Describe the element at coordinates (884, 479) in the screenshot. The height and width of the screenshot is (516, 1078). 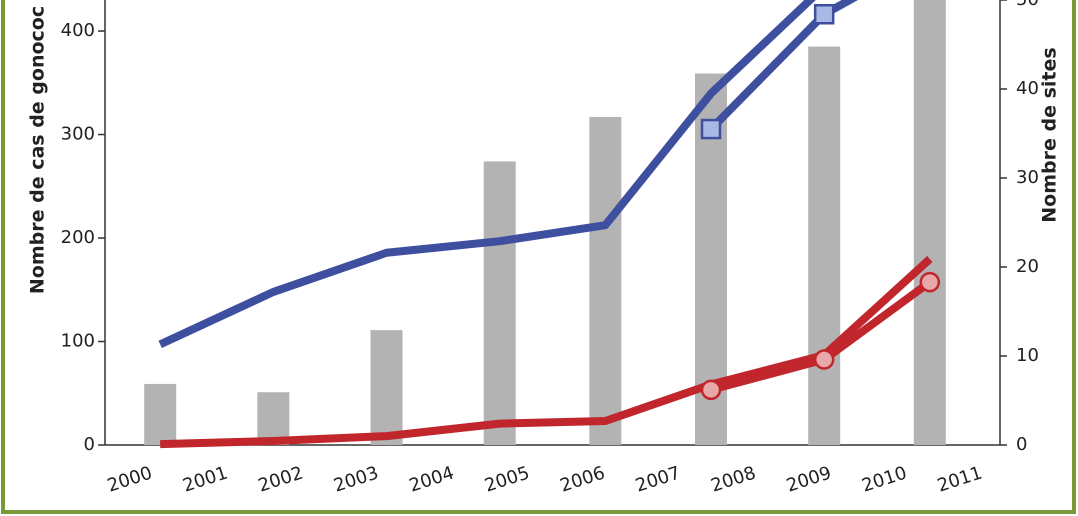
I see `x-tick-label: 2010` at that location.